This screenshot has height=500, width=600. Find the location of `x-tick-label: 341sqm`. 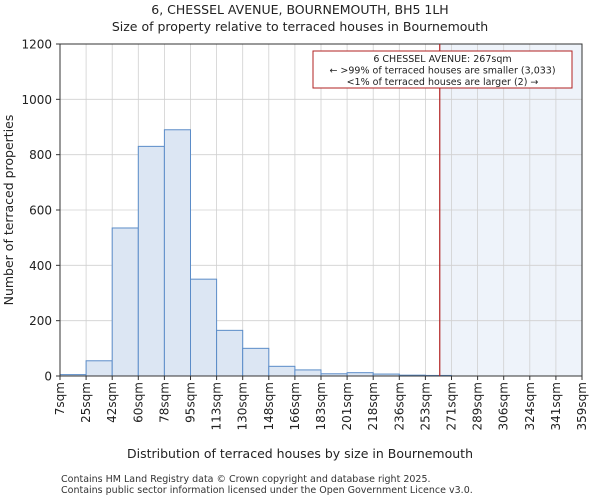

x-tick-label: 341sqm is located at coordinates (556, 406).